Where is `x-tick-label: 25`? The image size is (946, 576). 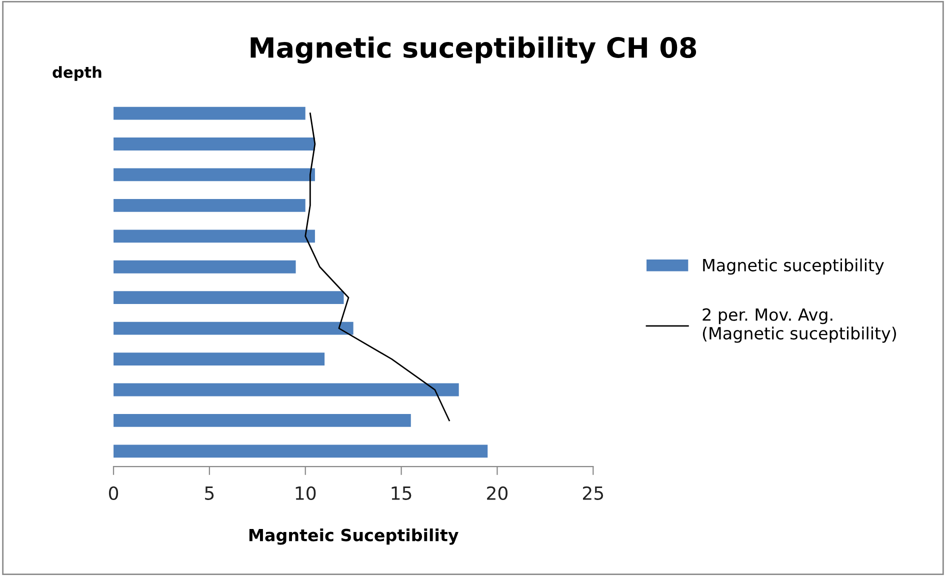
x-tick-label: 25 is located at coordinates (593, 493).